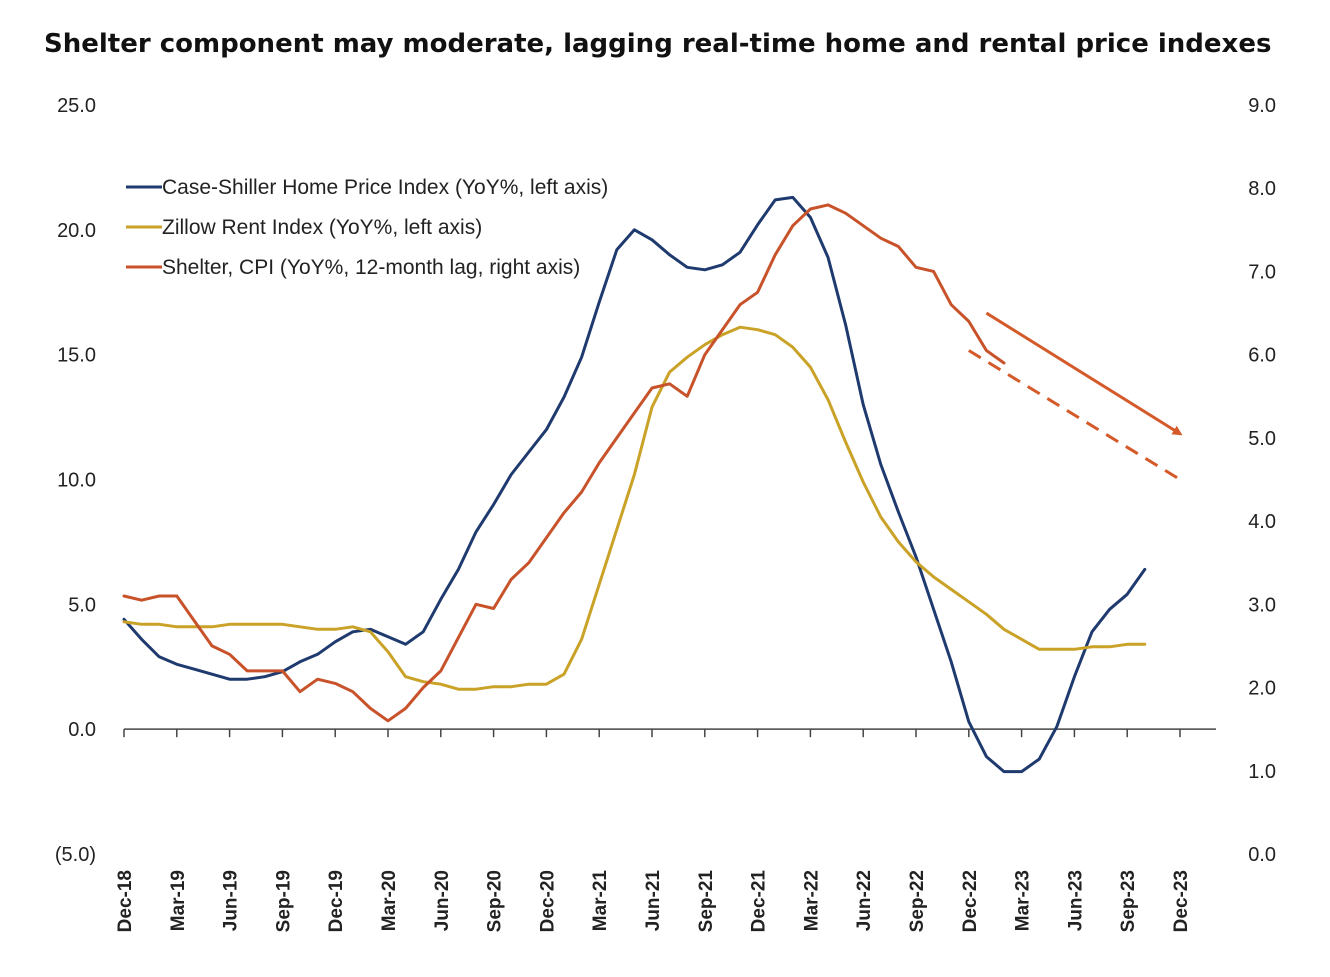  I want to click on x-tick-label: Jun-23, so click(1075, 900).